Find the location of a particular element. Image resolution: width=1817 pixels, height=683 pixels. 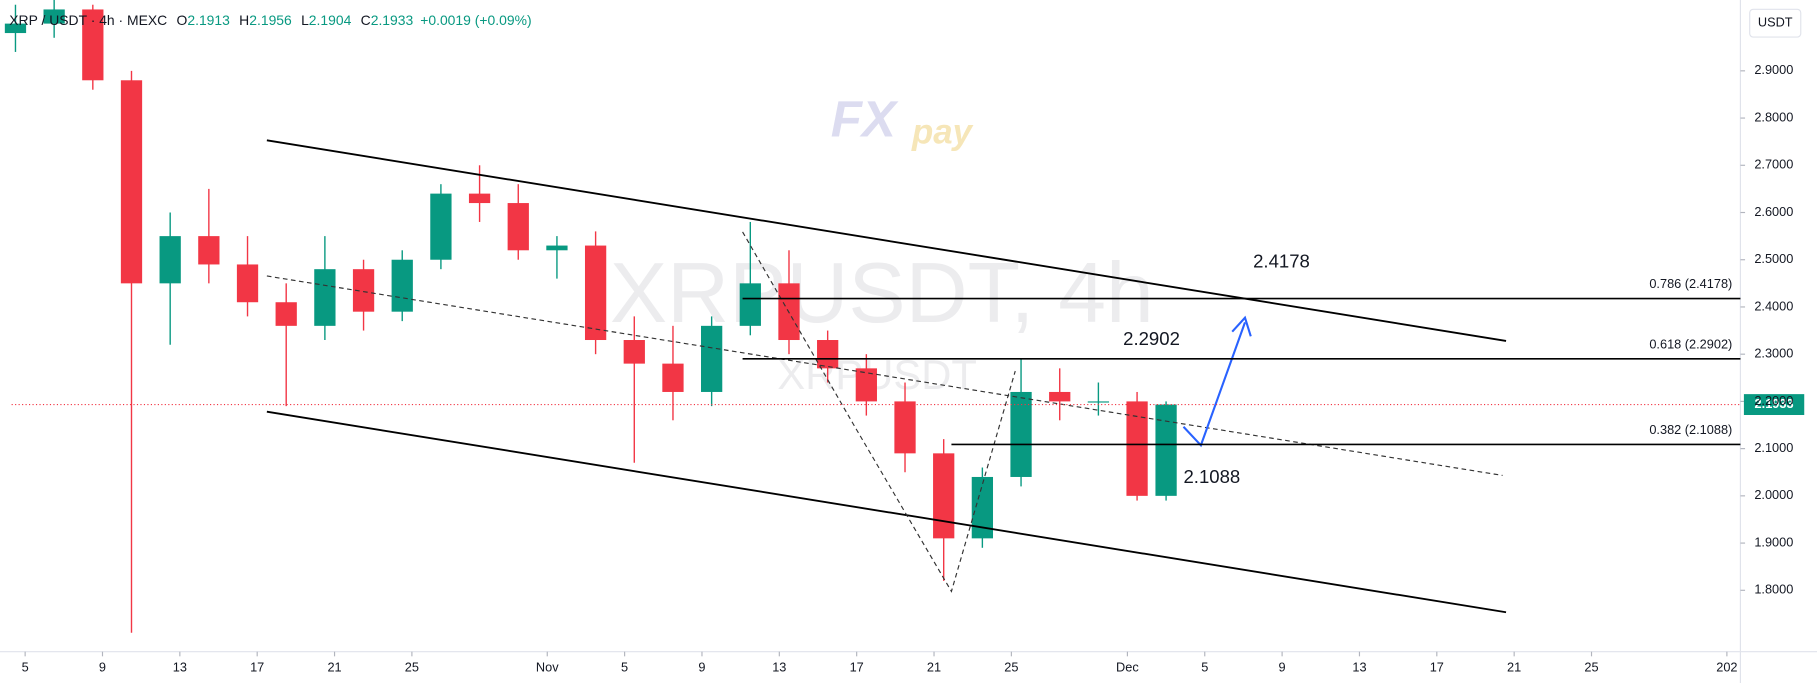

ohlc-key: H is located at coordinates (244, 20).